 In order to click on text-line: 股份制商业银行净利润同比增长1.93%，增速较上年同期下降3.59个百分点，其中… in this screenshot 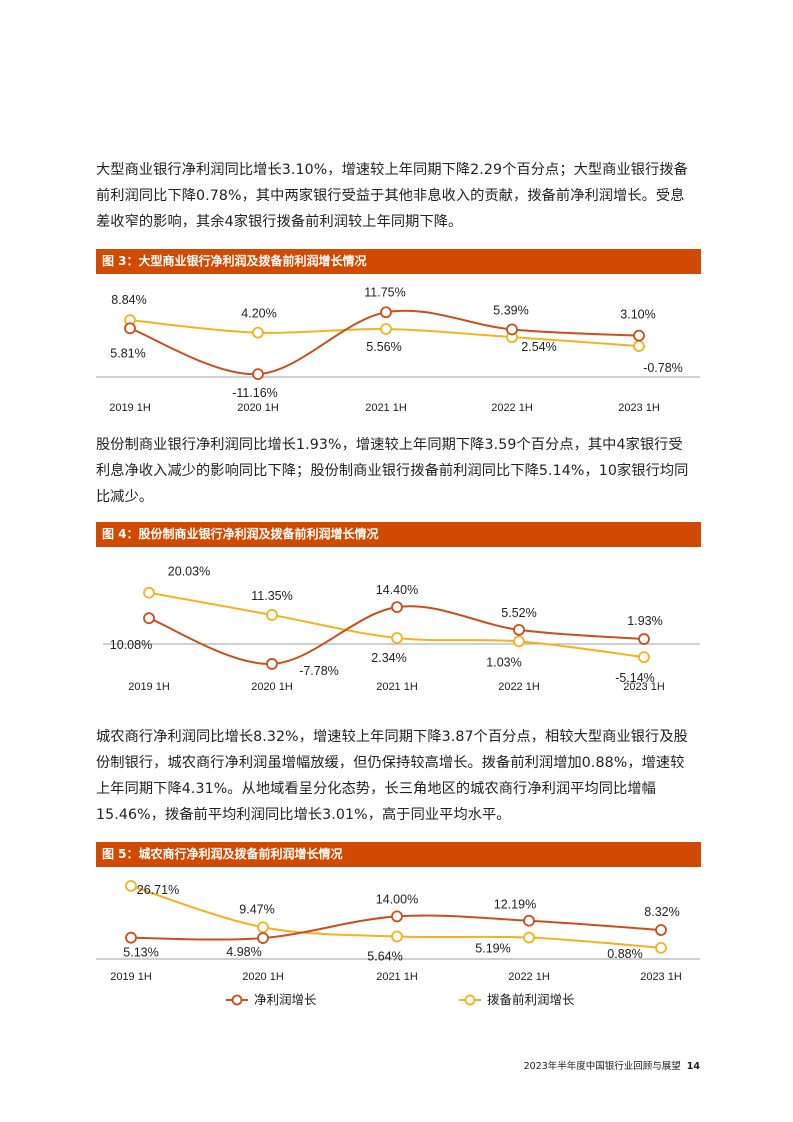, I will do `click(389, 445)`.